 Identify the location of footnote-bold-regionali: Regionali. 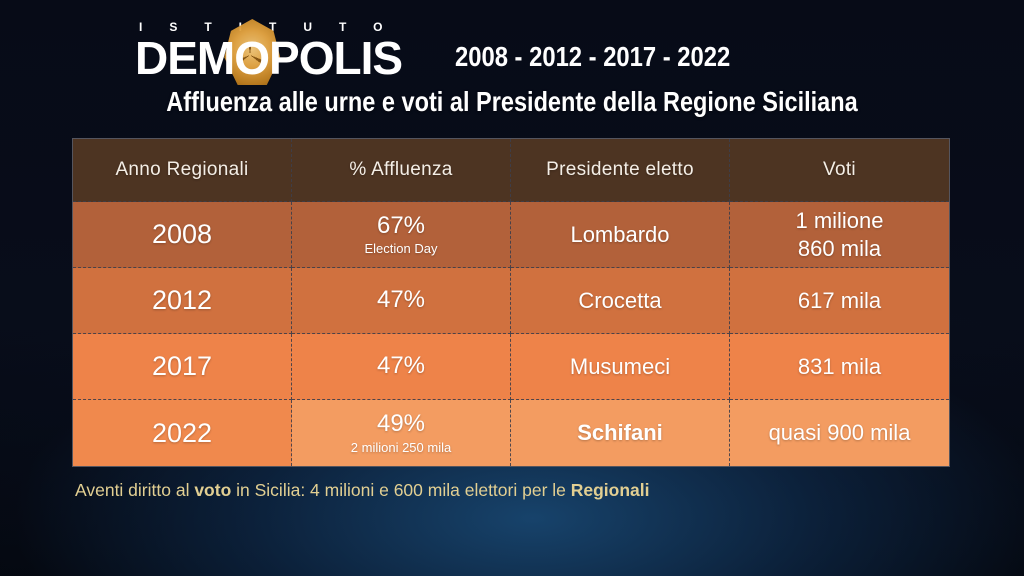
(610, 490).